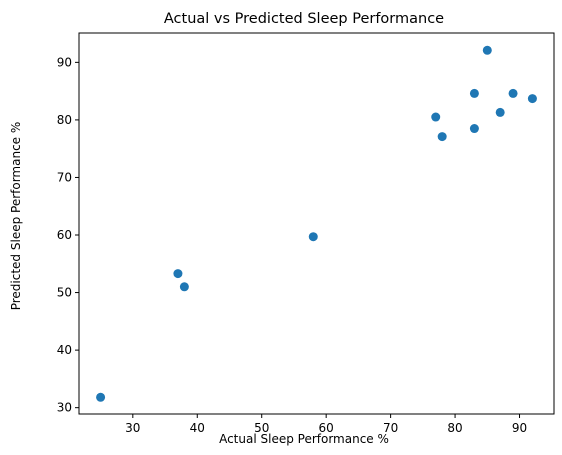 This screenshot has height=455, width=562. What do you see at coordinates (261, 428) in the screenshot?
I see `x-tick-label: 50` at bounding box center [261, 428].